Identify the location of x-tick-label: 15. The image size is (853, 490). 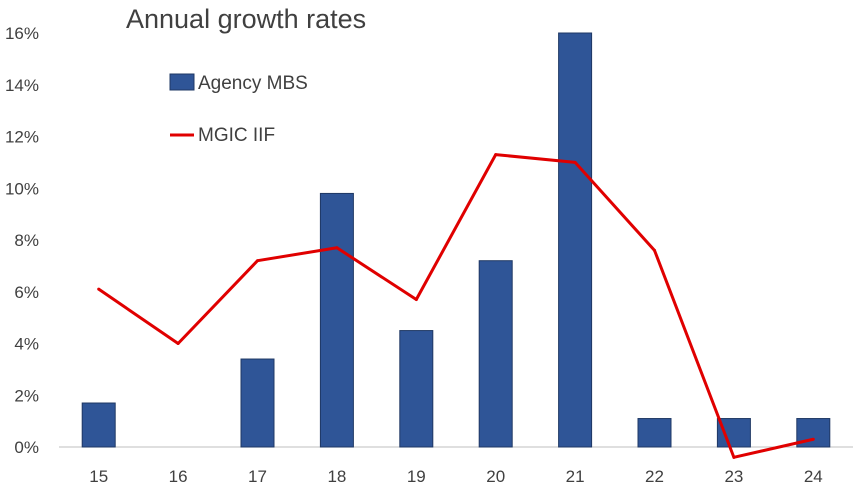
(98, 476).